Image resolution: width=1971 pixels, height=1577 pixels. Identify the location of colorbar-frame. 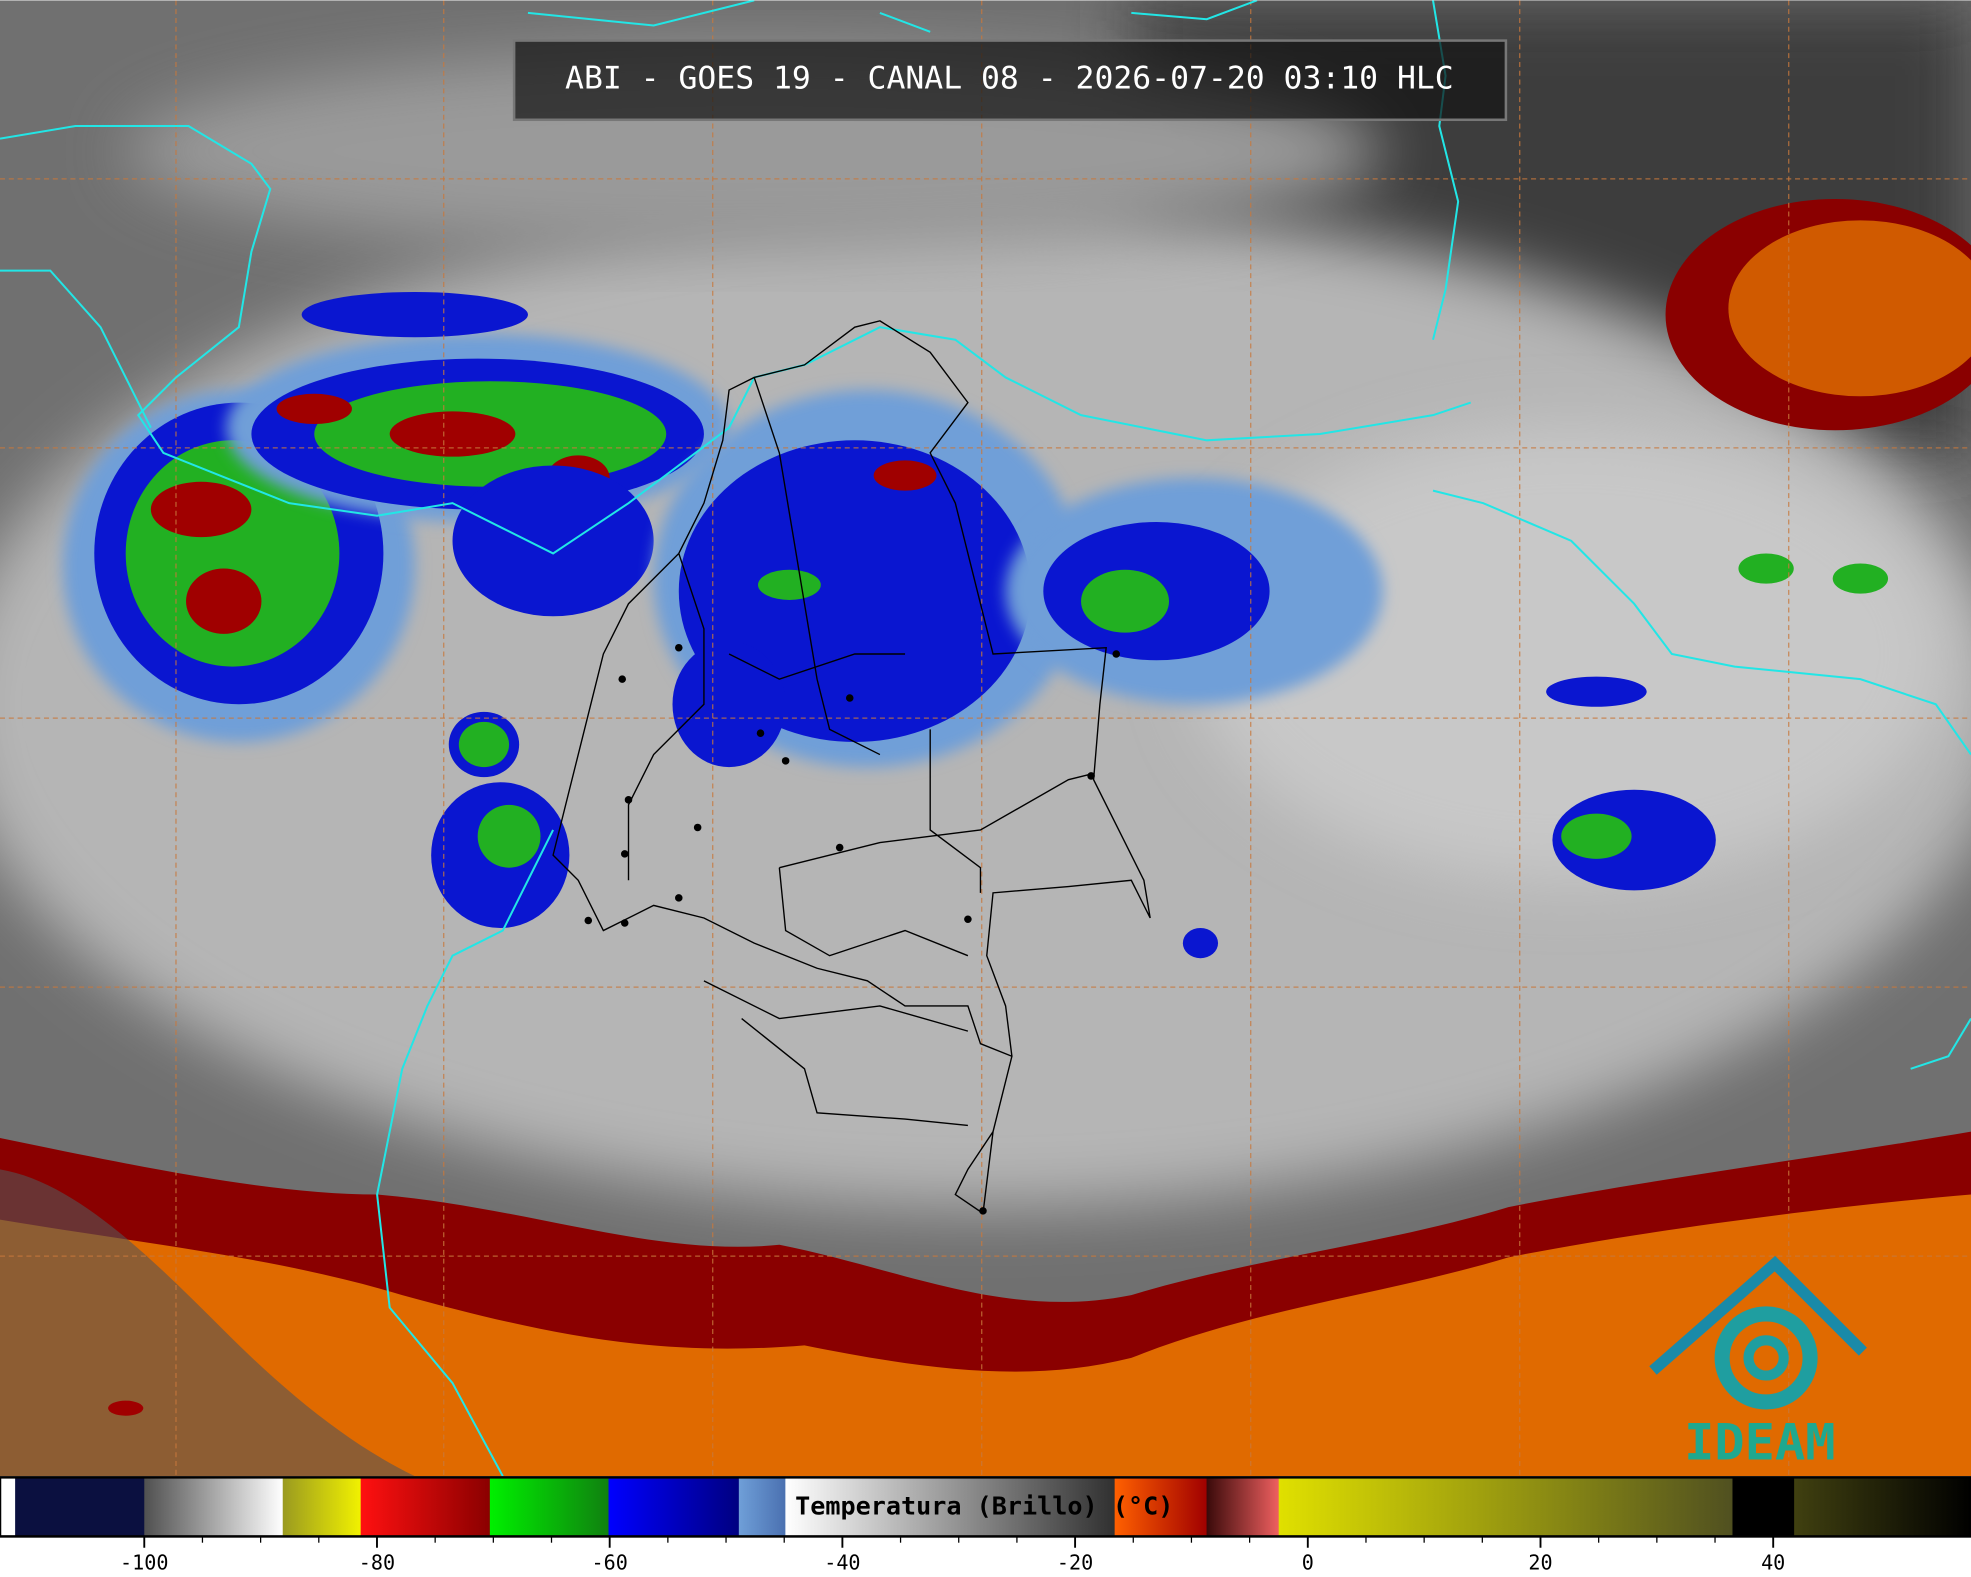
(985, 1507).